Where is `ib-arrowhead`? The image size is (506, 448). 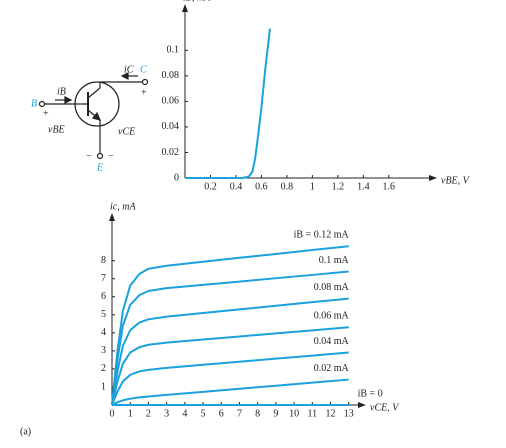 ib-arrowhead is located at coordinates (68, 100).